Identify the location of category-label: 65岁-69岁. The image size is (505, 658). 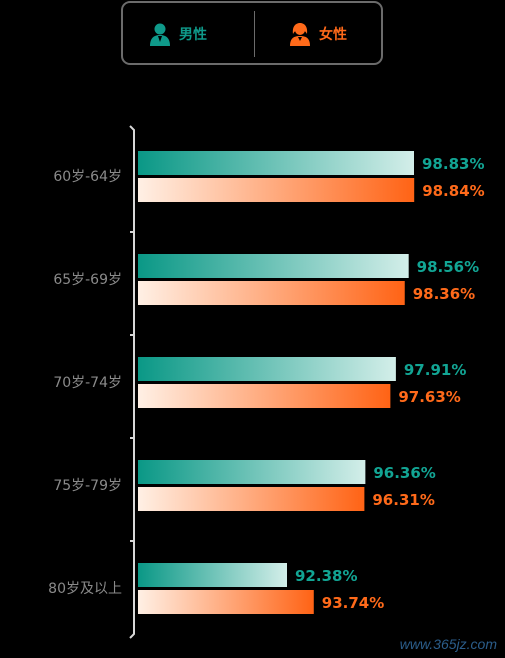
(87, 280).